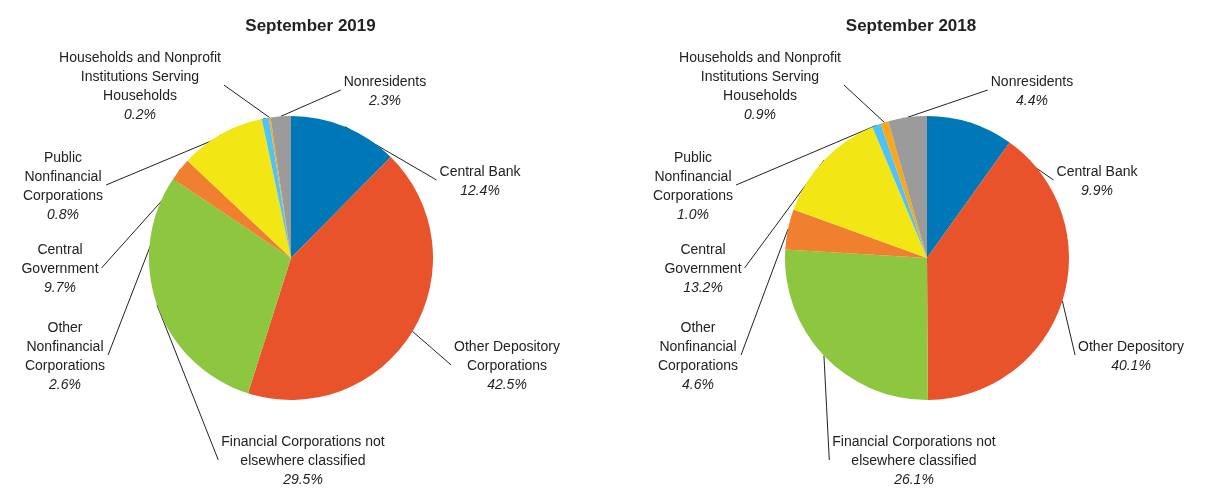 The image size is (1211, 504). What do you see at coordinates (507, 355) in the screenshot?
I see `slice-label: Other Depository Corporations` at bounding box center [507, 355].